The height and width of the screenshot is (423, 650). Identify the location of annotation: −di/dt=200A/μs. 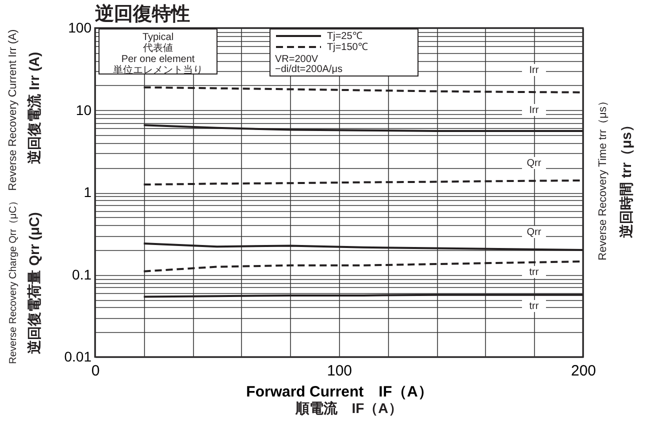
(308, 69).